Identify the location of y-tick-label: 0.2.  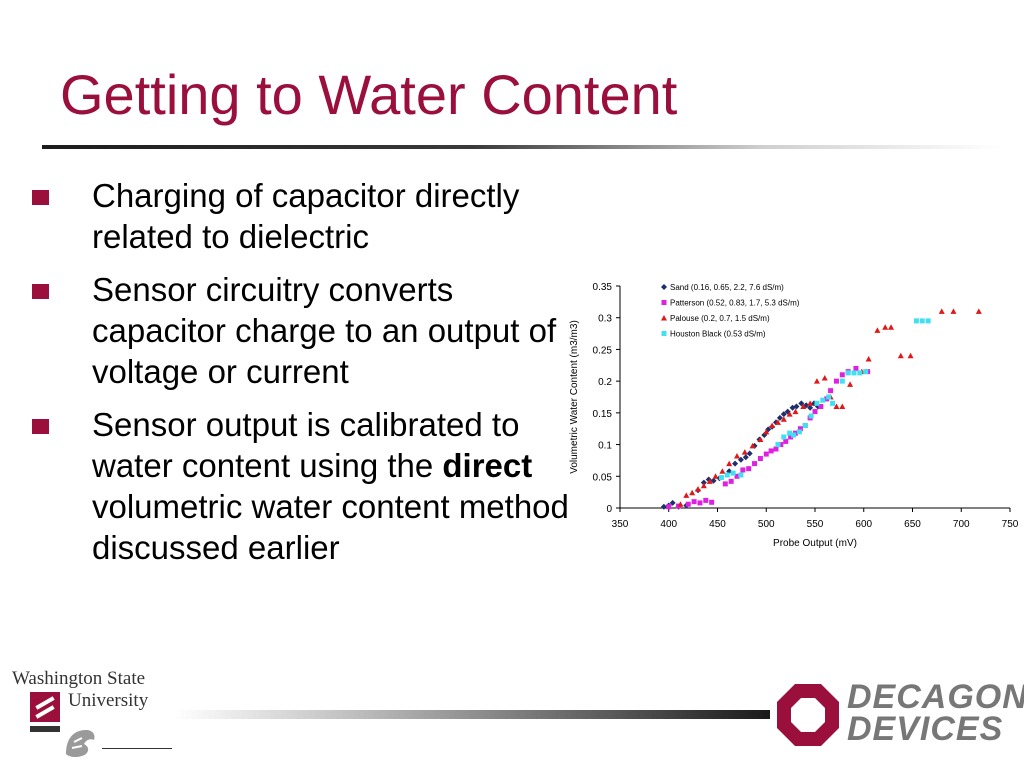
(605, 382).